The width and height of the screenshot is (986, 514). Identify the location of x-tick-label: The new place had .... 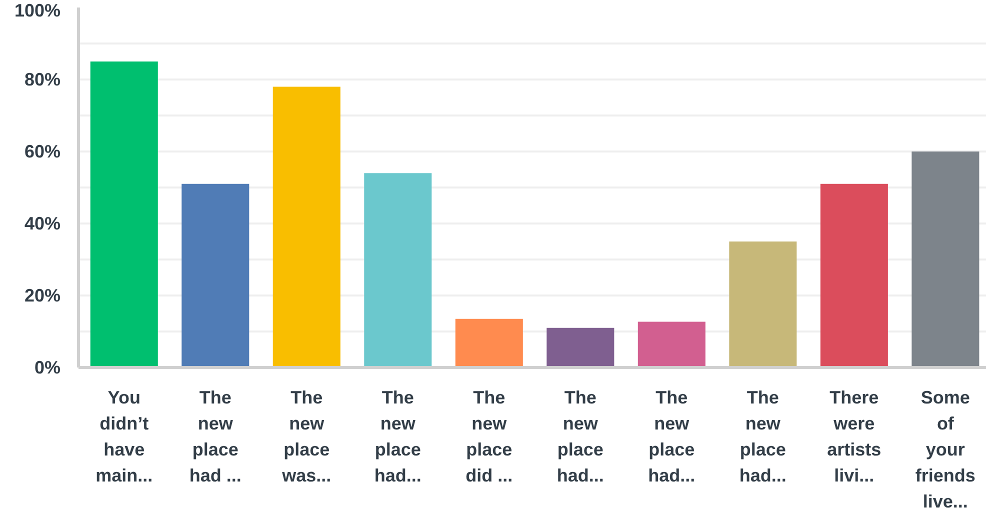
(215, 437).